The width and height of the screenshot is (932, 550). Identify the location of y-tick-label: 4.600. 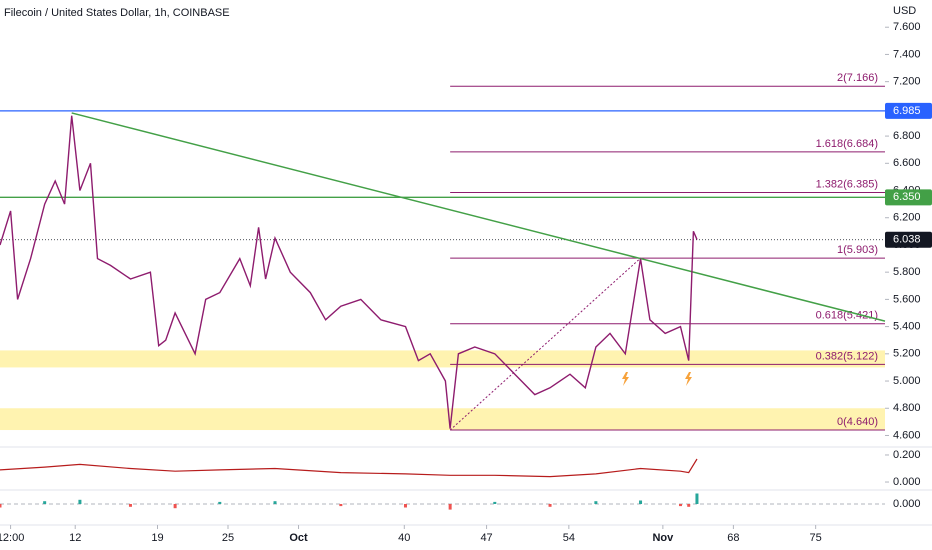
(907, 435).